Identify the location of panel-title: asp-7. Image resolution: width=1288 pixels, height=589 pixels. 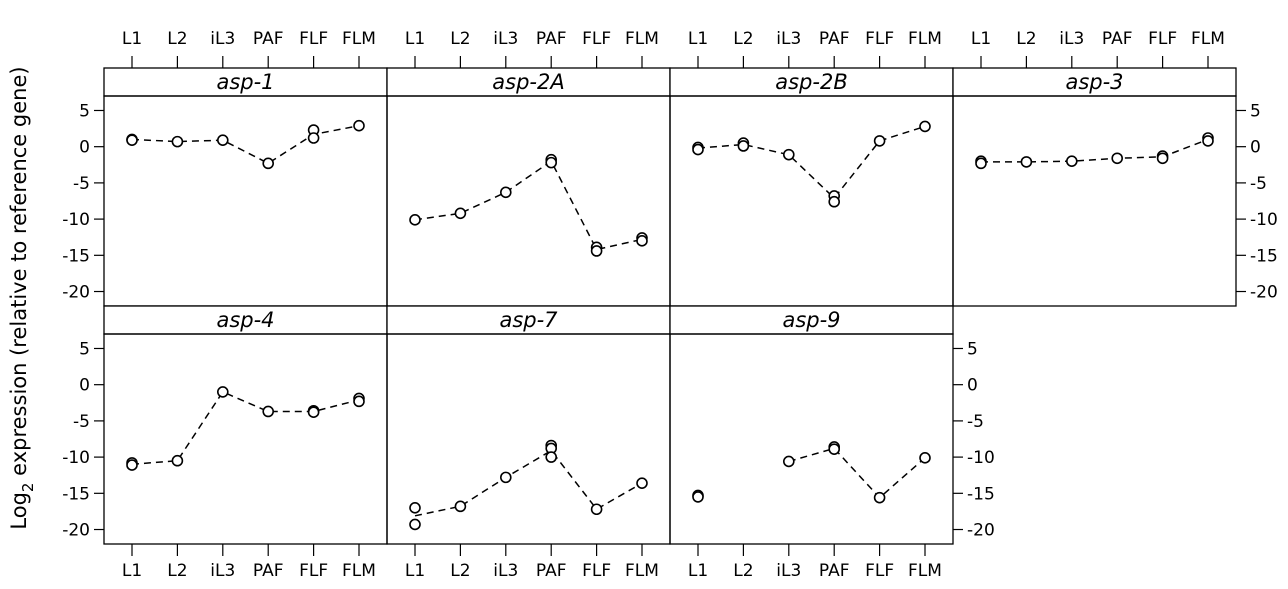
(528, 320).